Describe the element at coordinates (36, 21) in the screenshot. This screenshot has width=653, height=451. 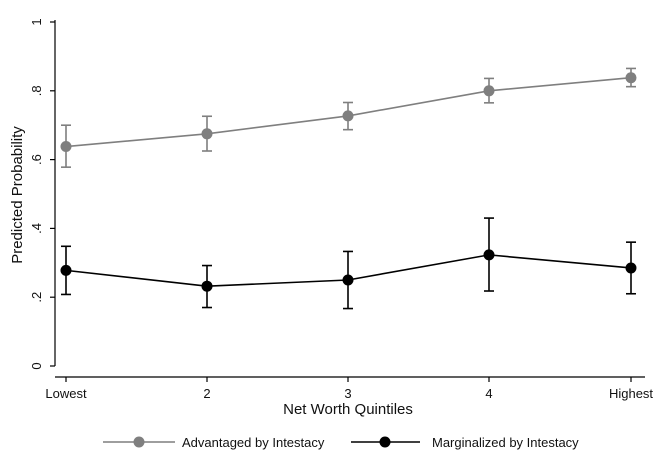
I see `y-tick-label: 1` at that location.